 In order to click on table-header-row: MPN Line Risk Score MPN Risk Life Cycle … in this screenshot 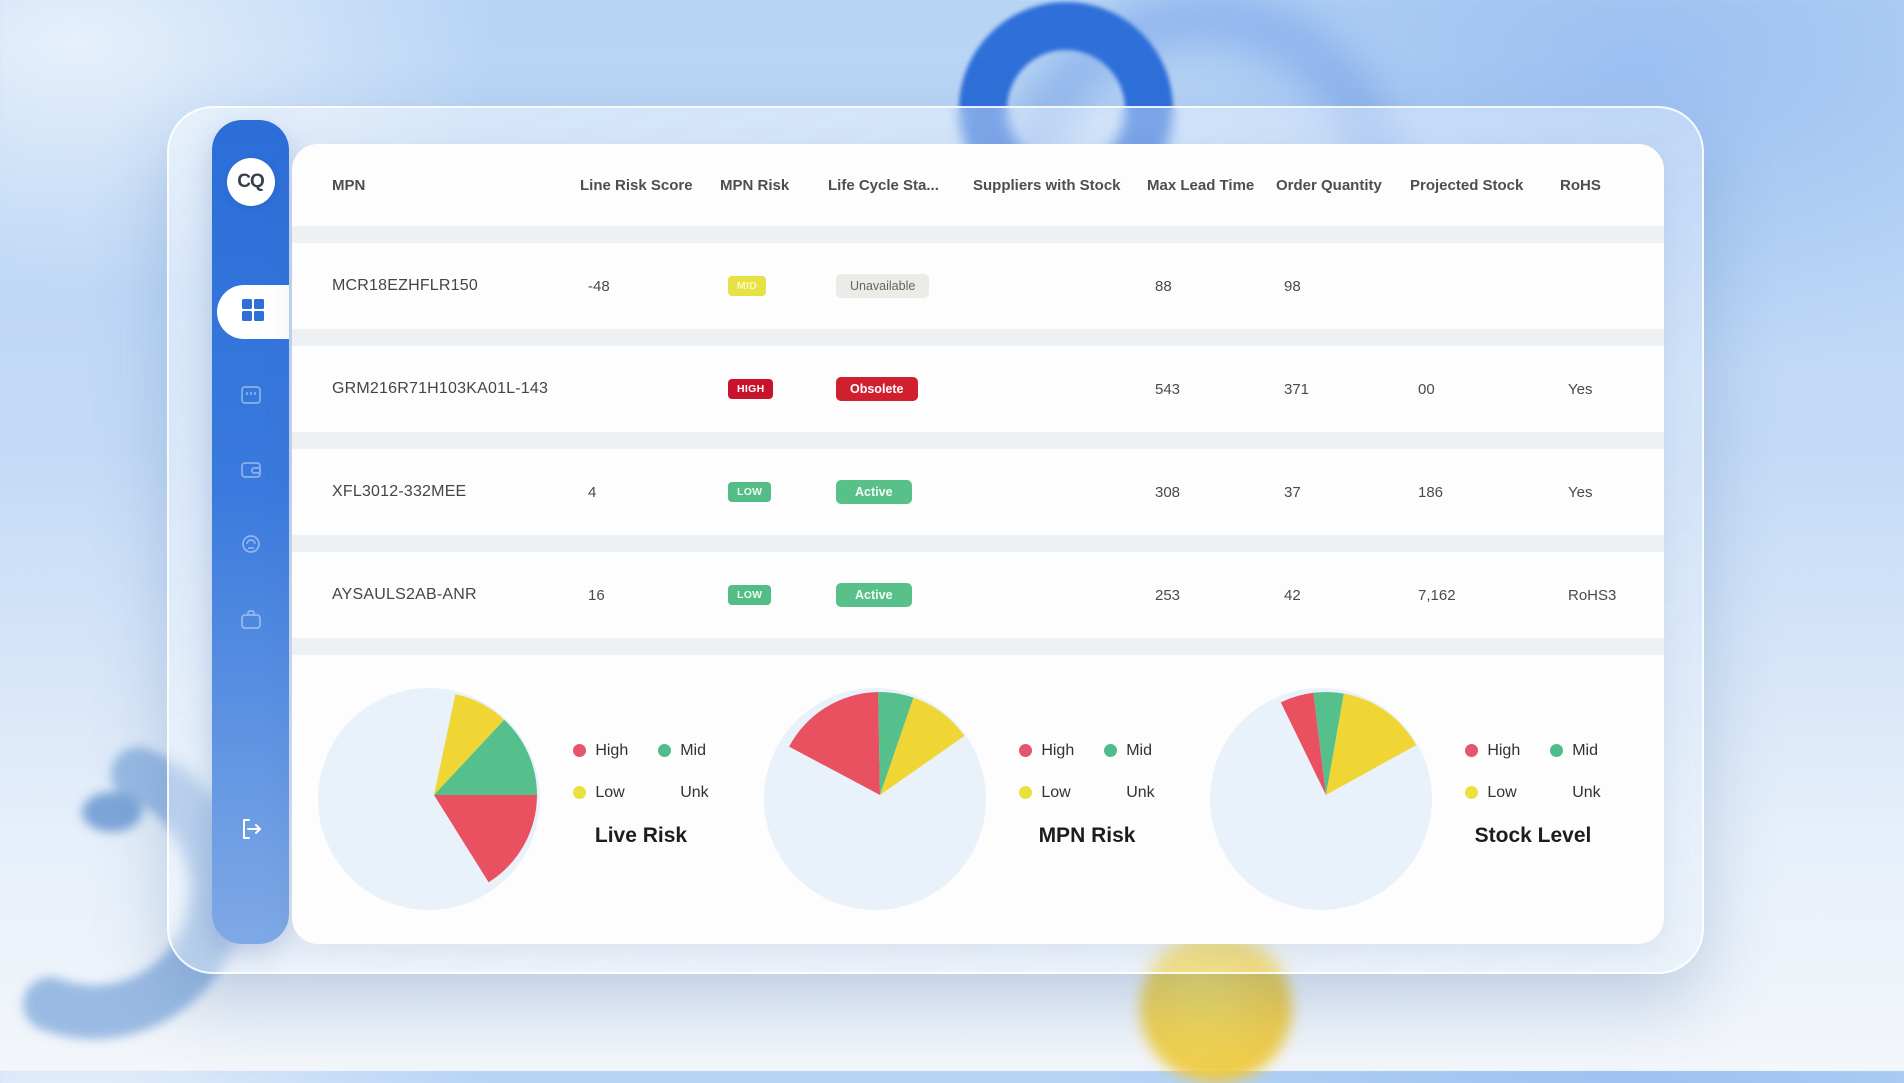, I will do `click(978, 185)`.